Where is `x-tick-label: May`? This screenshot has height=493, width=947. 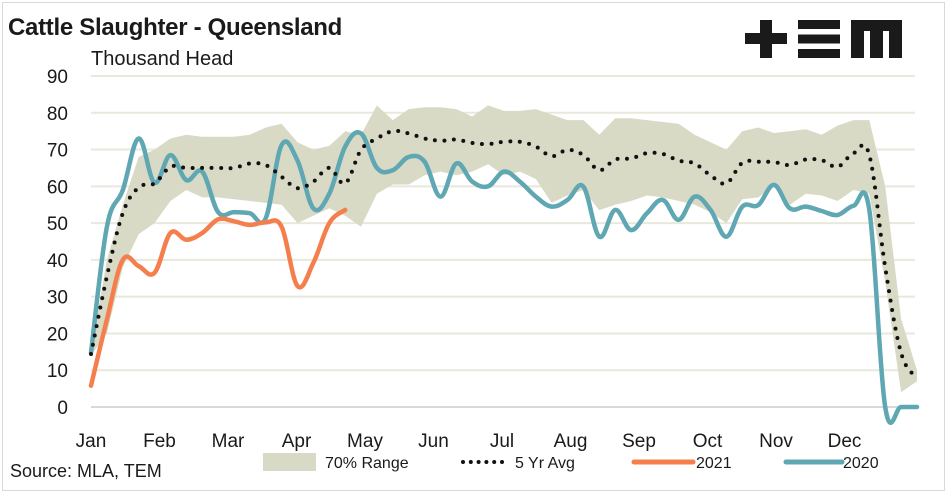 x-tick-label: May is located at coordinates (365, 441).